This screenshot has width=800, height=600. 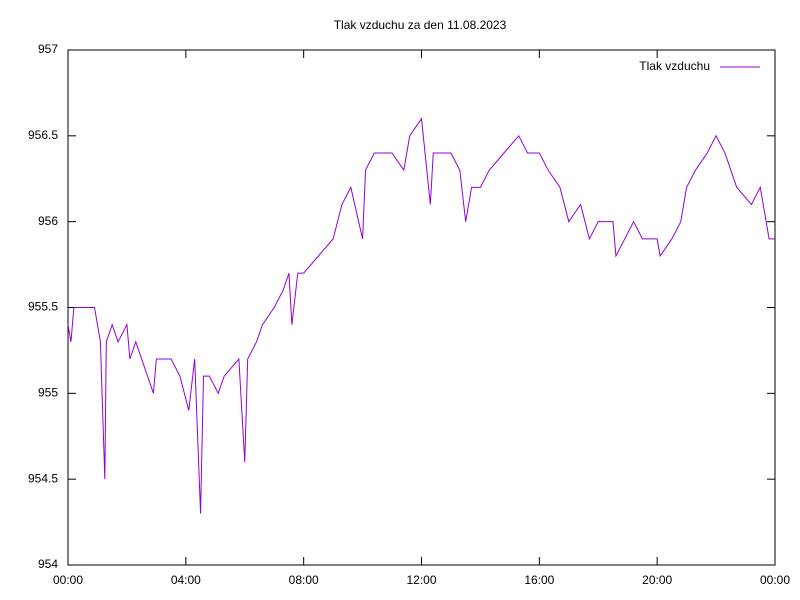 What do you see at coordinates (421, 580) in the screenshot?
I see `x-tick-label: 12:00` at bounding box center [421, 580].